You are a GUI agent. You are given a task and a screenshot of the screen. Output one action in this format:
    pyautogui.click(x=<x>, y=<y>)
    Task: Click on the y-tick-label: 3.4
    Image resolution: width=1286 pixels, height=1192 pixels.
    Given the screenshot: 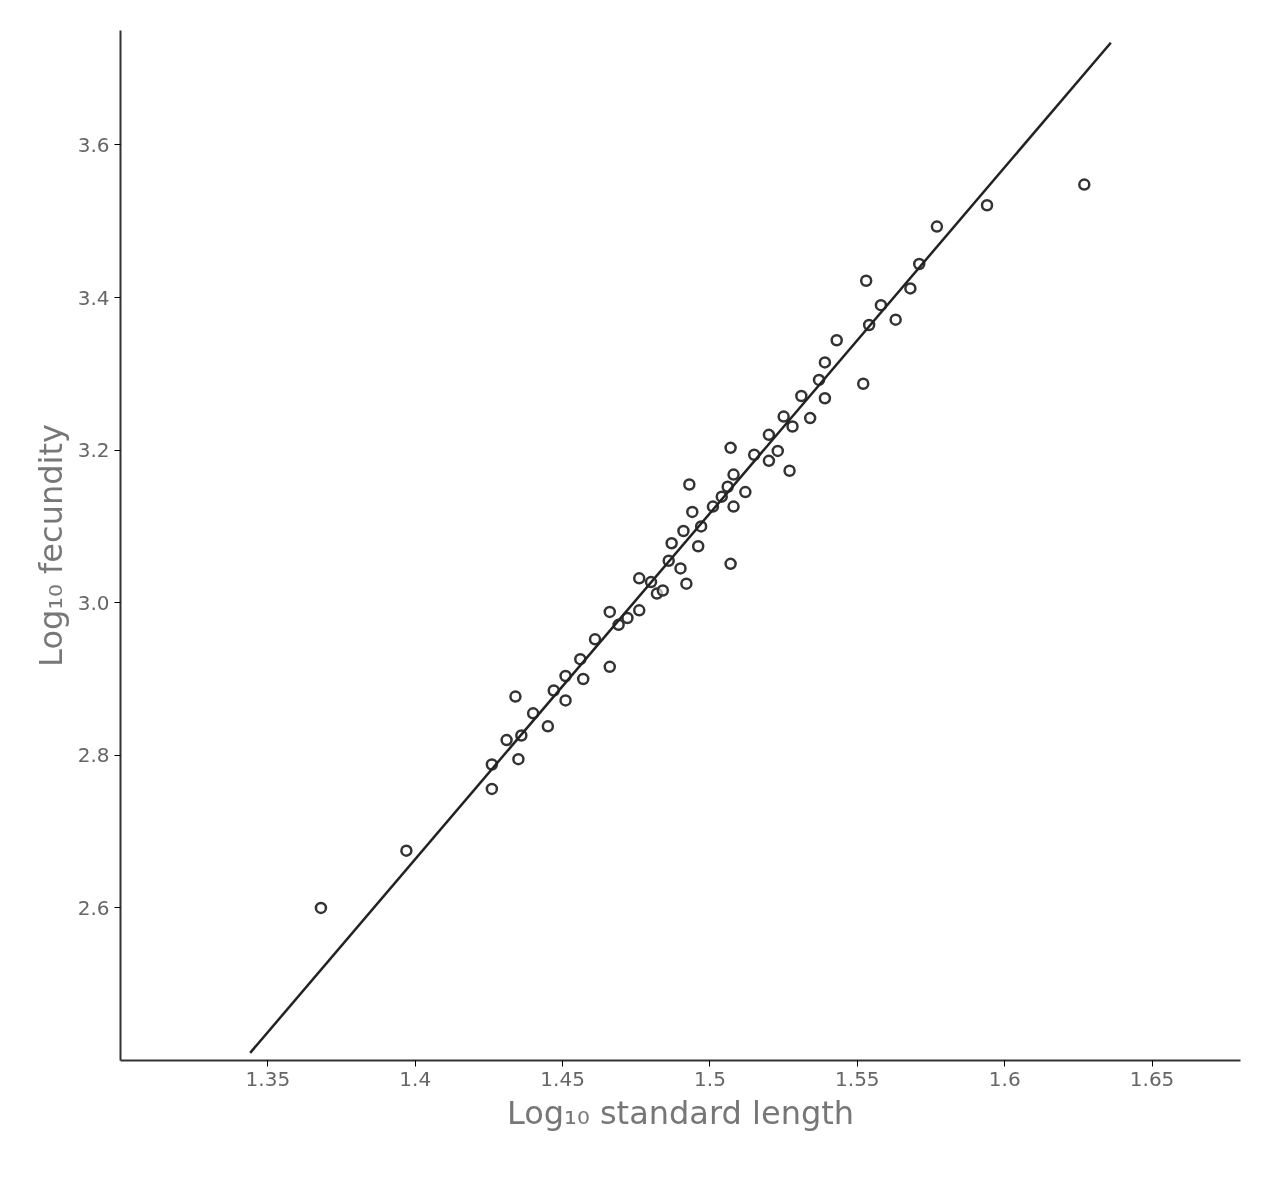 What is the action you would take?
    pyautogui.click(x=93, y=297)
    